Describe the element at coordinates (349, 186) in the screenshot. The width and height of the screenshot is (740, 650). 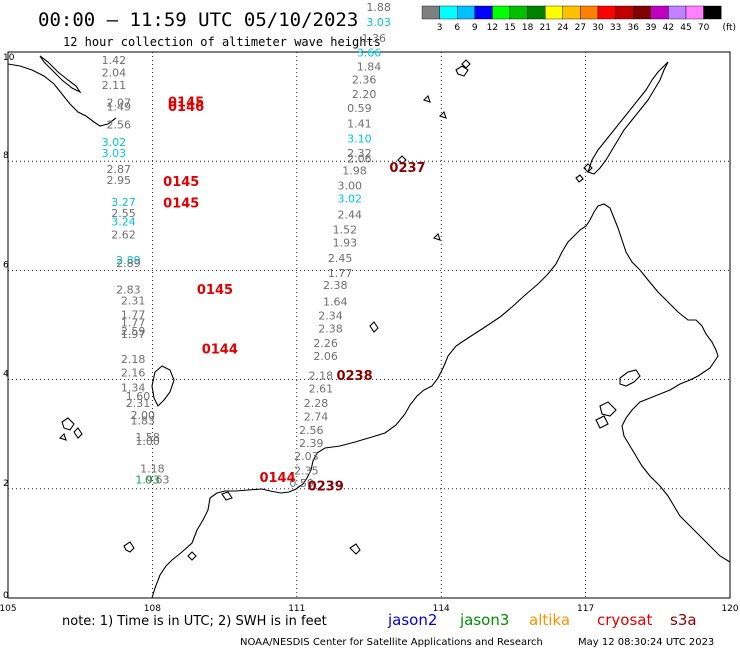
I see `wave-height-value: 3.00` at that location.